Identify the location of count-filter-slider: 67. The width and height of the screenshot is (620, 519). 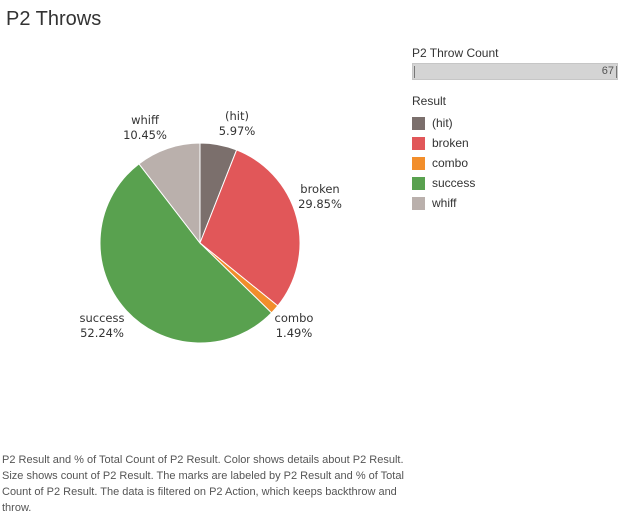
(515, 71).